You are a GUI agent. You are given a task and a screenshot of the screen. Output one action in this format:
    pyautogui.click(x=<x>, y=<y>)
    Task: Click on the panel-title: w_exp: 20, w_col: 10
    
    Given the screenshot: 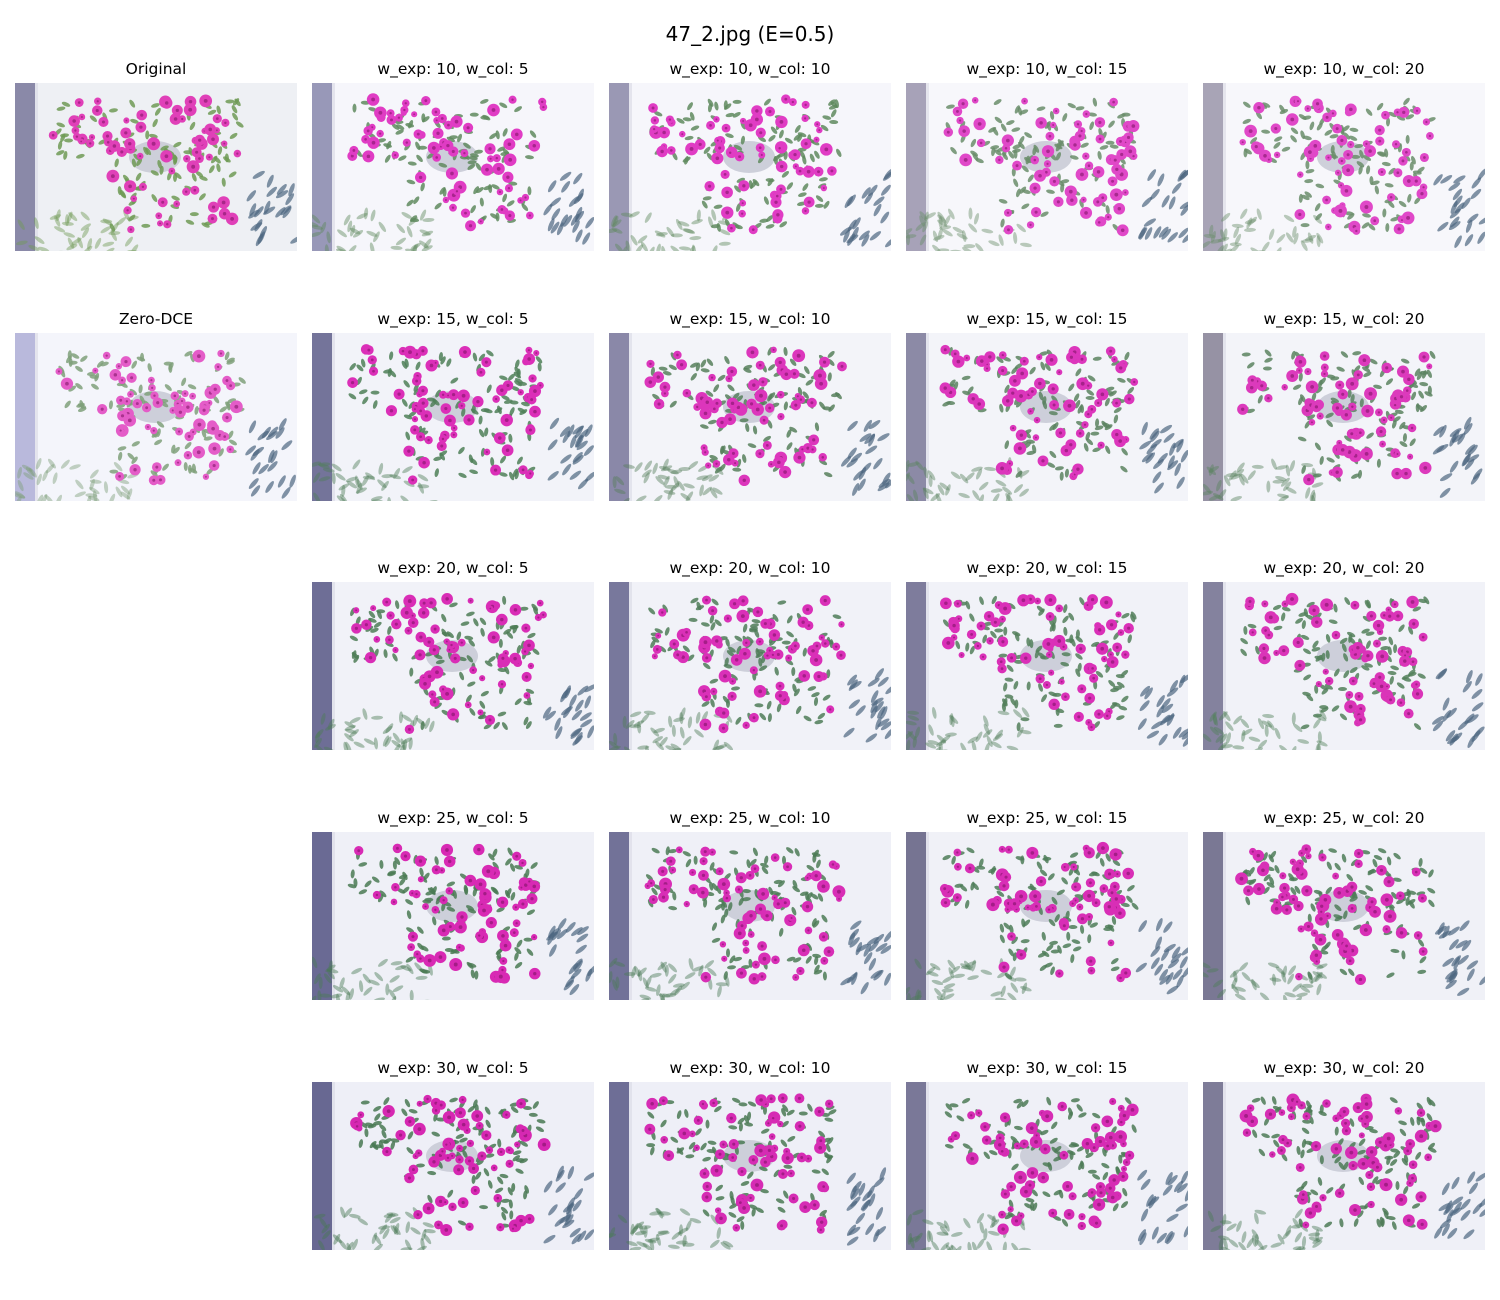 What is the action you would take?
    pyautogui.click(x=750, y=568)
    